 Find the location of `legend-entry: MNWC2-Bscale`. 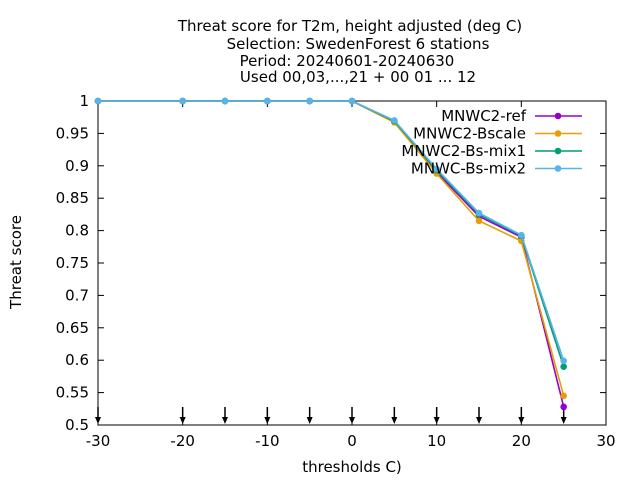

legend-entry: MNWC2-Bscale is located at coordinates (497, 134).